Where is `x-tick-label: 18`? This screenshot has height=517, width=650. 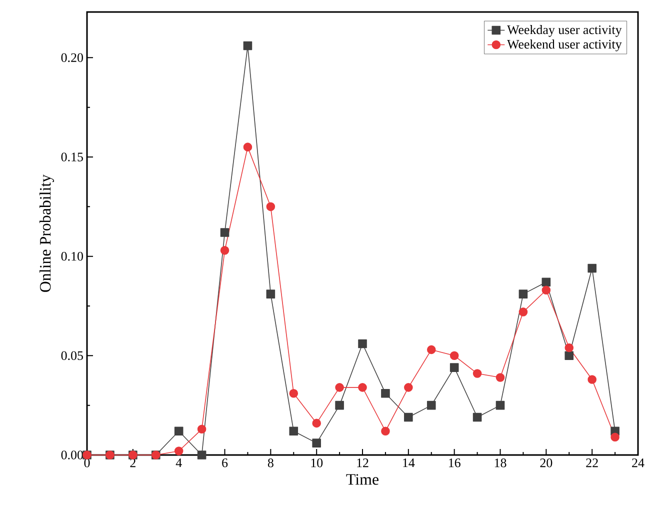 x-tick-label: 18 is located at coordinates (500, 463).